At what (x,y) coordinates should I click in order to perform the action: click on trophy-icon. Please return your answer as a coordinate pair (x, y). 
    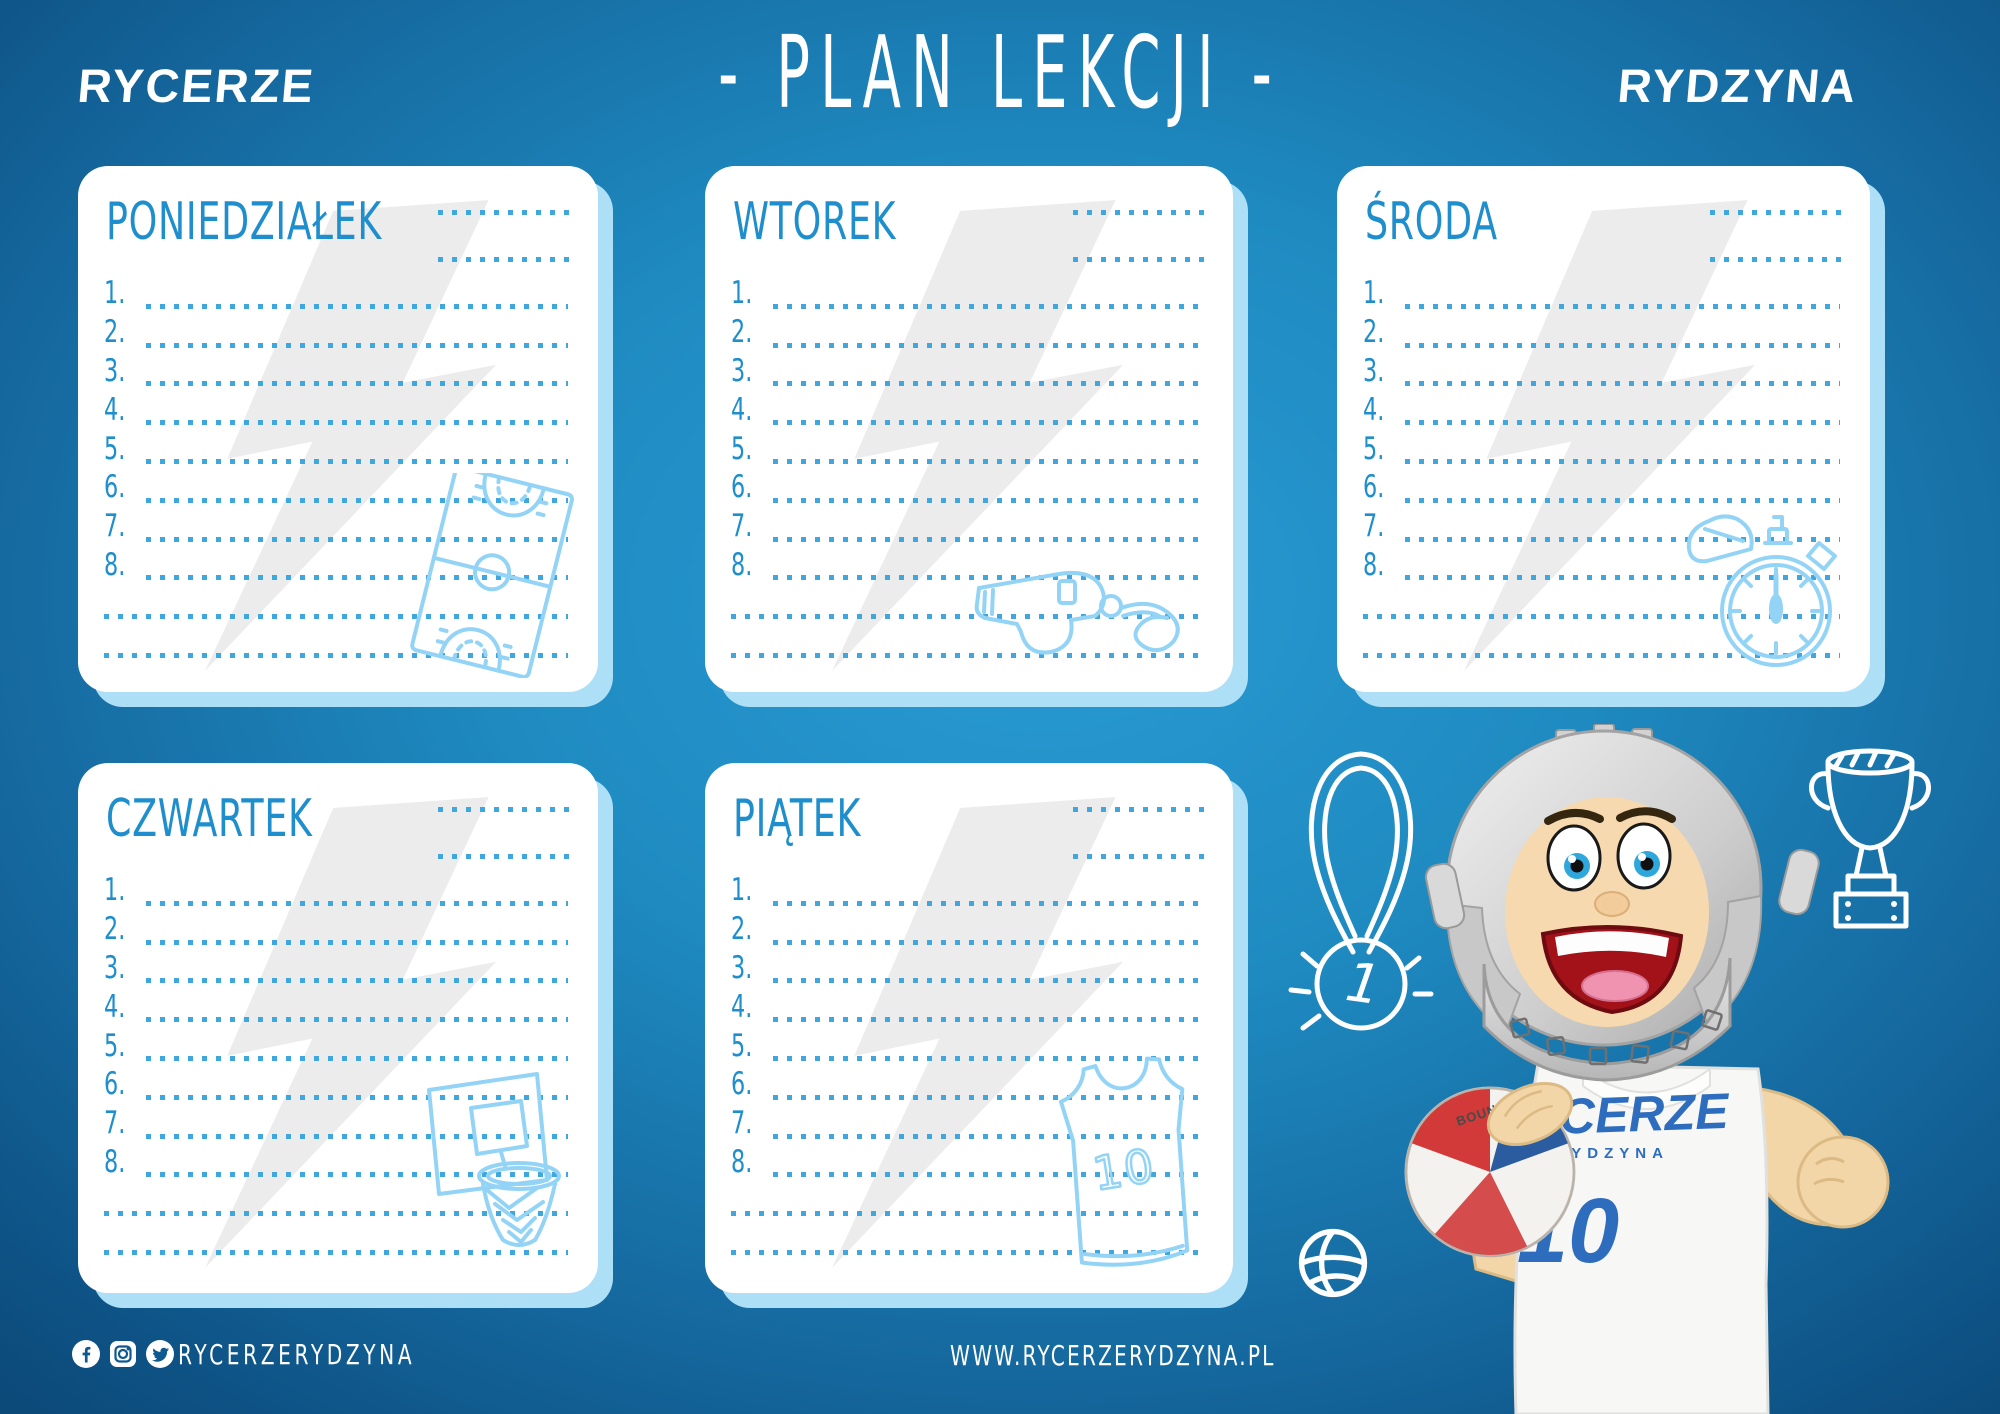
    Looking at the image, I should click on (1870, 838).